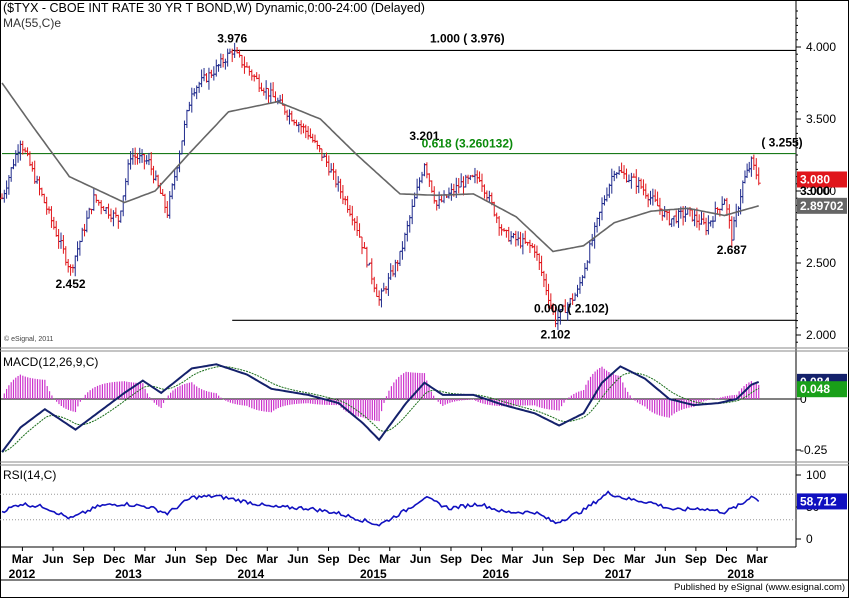 This screenshot has width=849, height=598. Describe the element at coordinates (821, 119) in the screenshot. I see `price-y-tick-label: 3.500` at that location.